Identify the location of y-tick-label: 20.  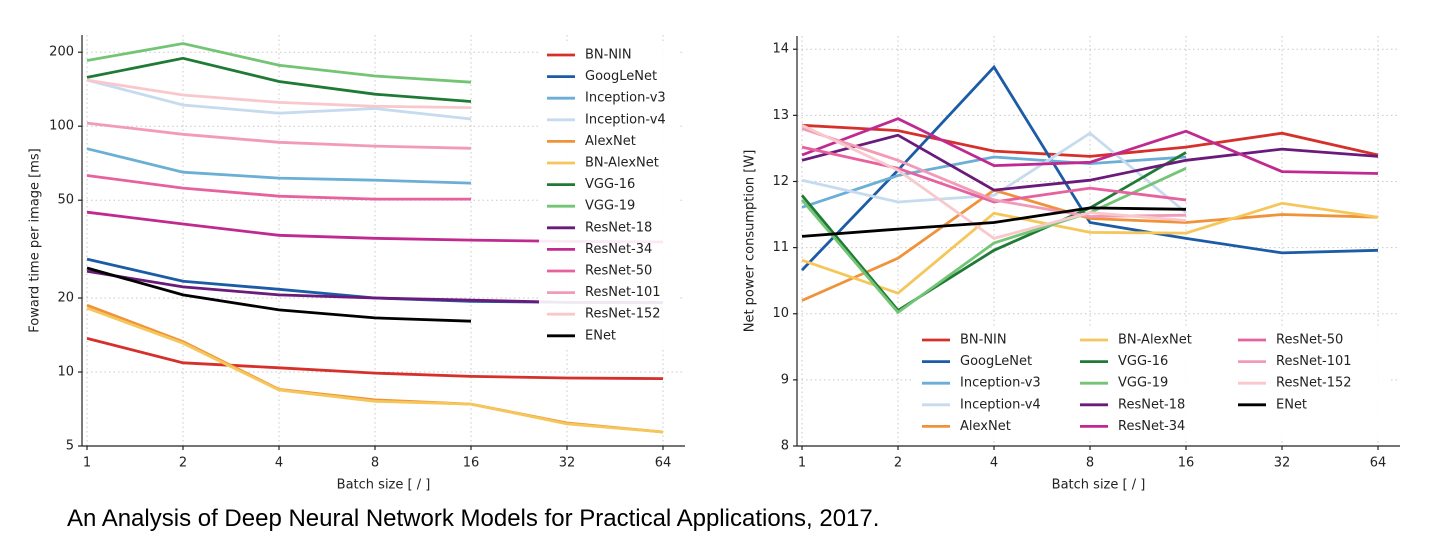
(65, 298).